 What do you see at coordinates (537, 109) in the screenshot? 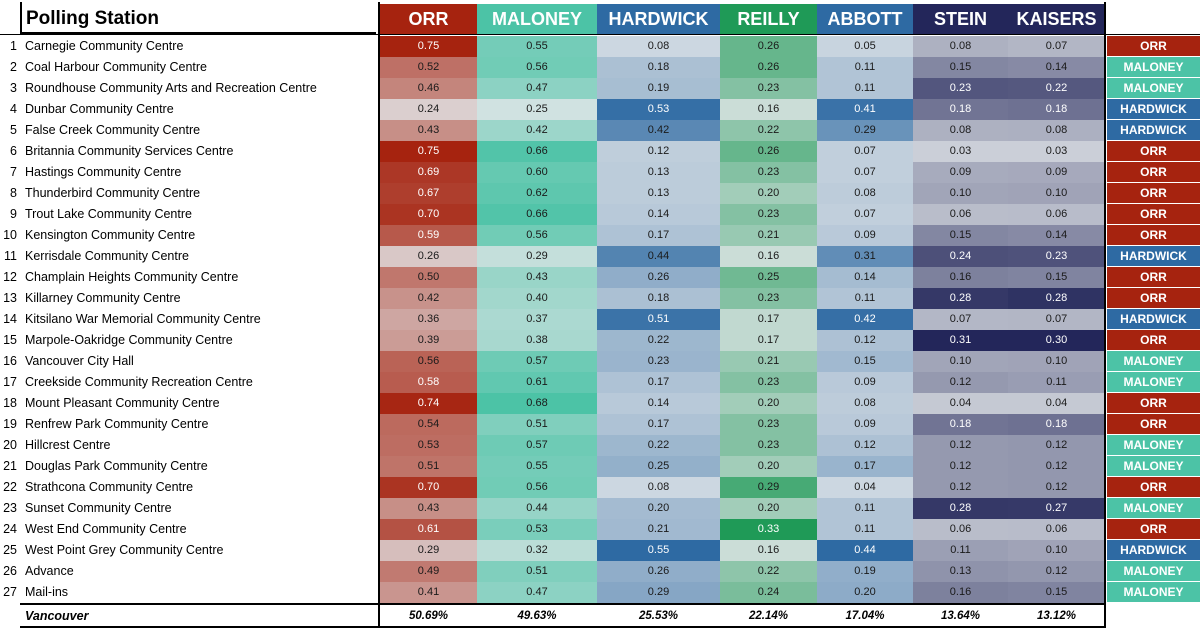
I see `value-cell-maloney: 0.25` at bounding box center [537, 109].